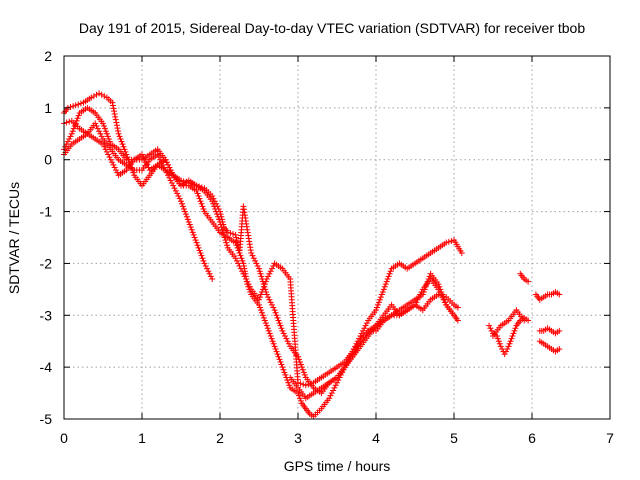 Image resolution: width=640 pixels, height=480 pixels. I want to click on x-tick-label: 5, so click(454, 438).